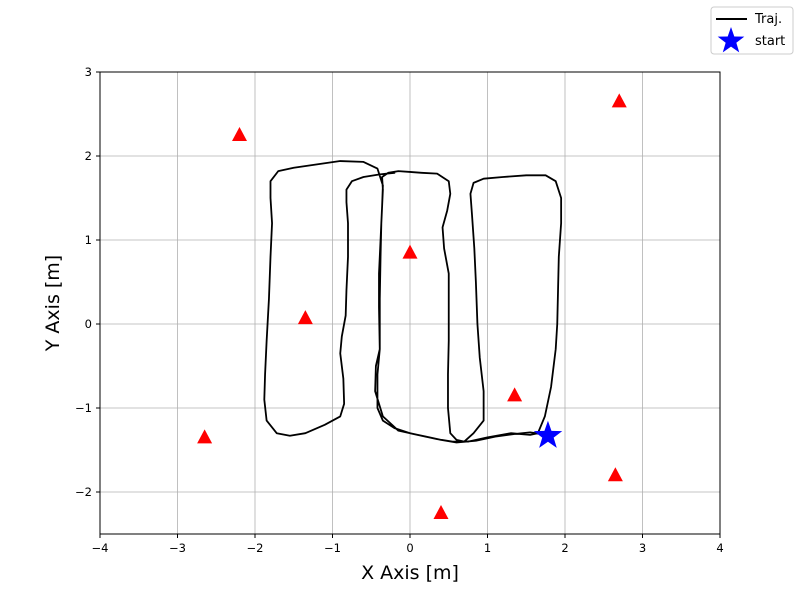 Image resolution: width=800 pixels, height=600 pixels. What do you see at coordinates (731, 40) in the screenshot?
I see `legend-star-icon` at bounding box center [731, 40].